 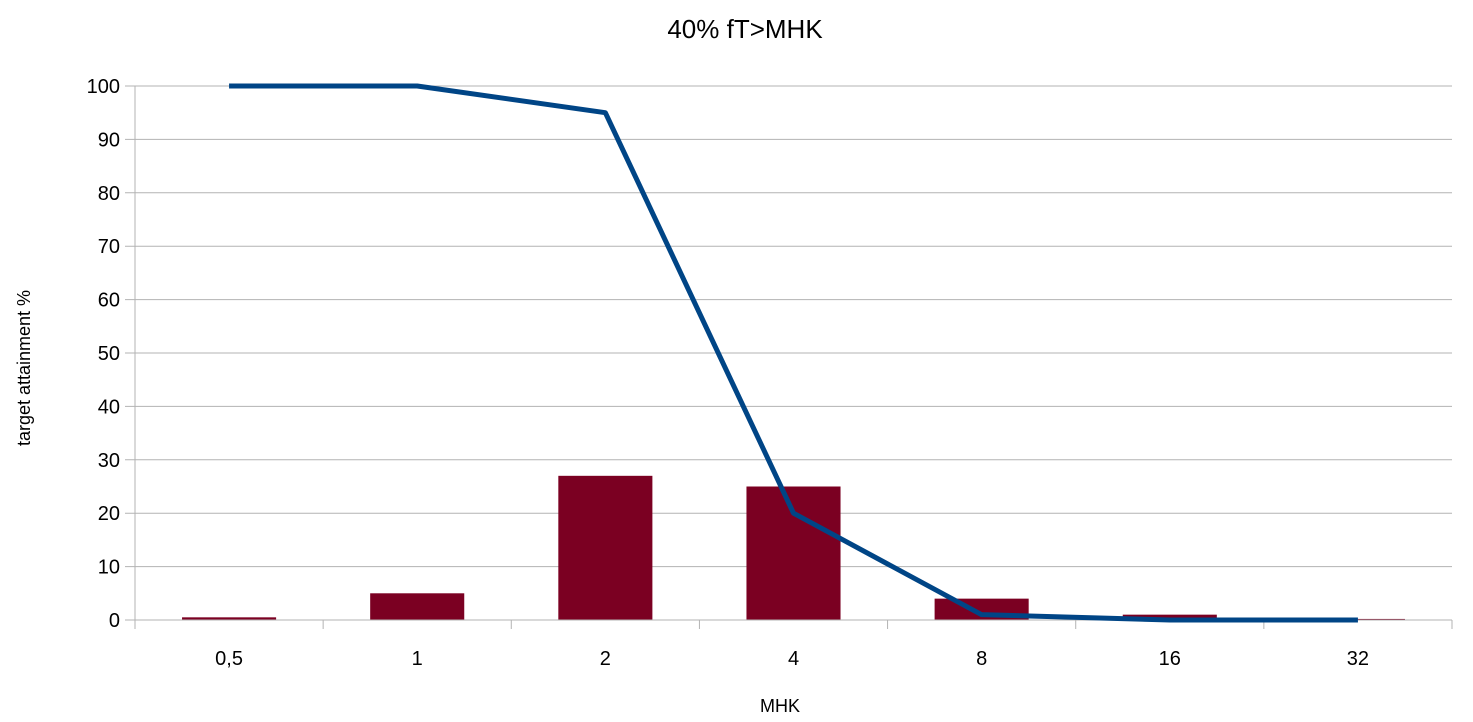 What do you see at coordinates (109, 140) in the screenshot?
I see `y-tick-label: 90` at bounding box center [109, 140].